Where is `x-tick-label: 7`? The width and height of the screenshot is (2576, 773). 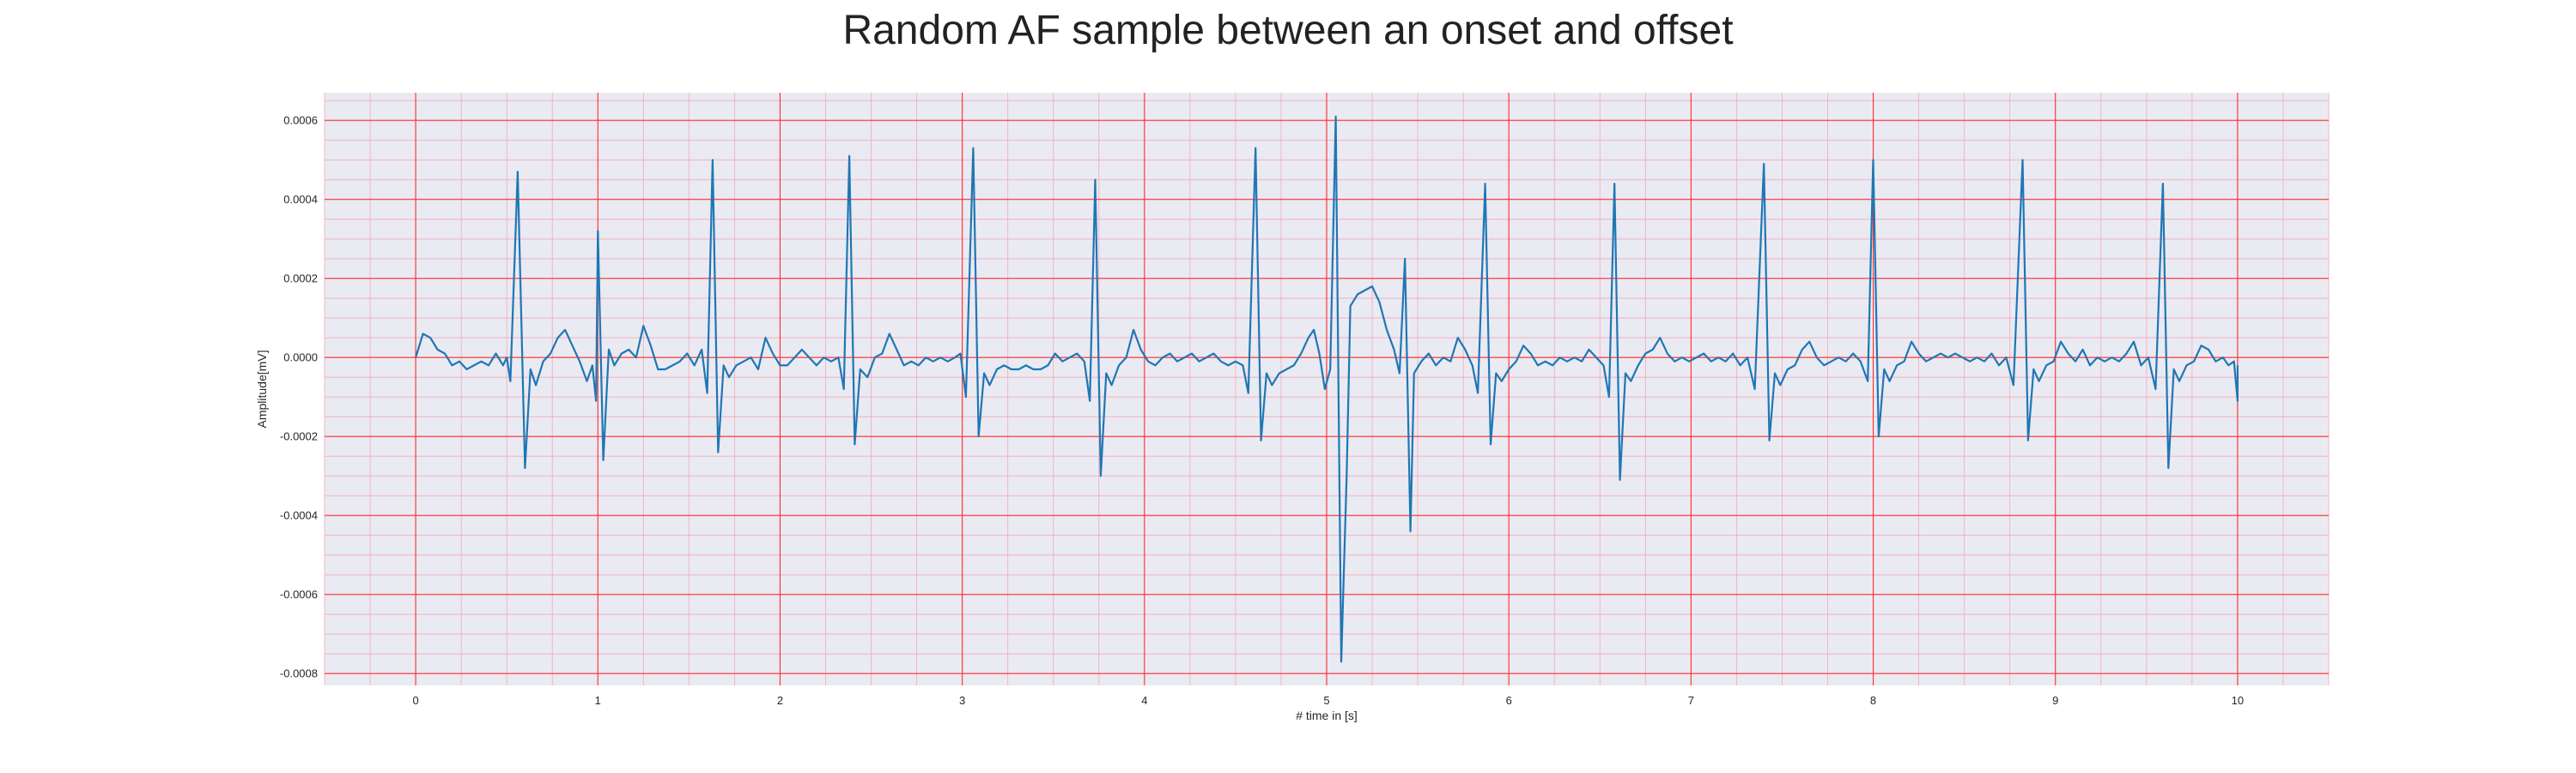
x-tick-label: 7 is located at coordinates (1691, 700).